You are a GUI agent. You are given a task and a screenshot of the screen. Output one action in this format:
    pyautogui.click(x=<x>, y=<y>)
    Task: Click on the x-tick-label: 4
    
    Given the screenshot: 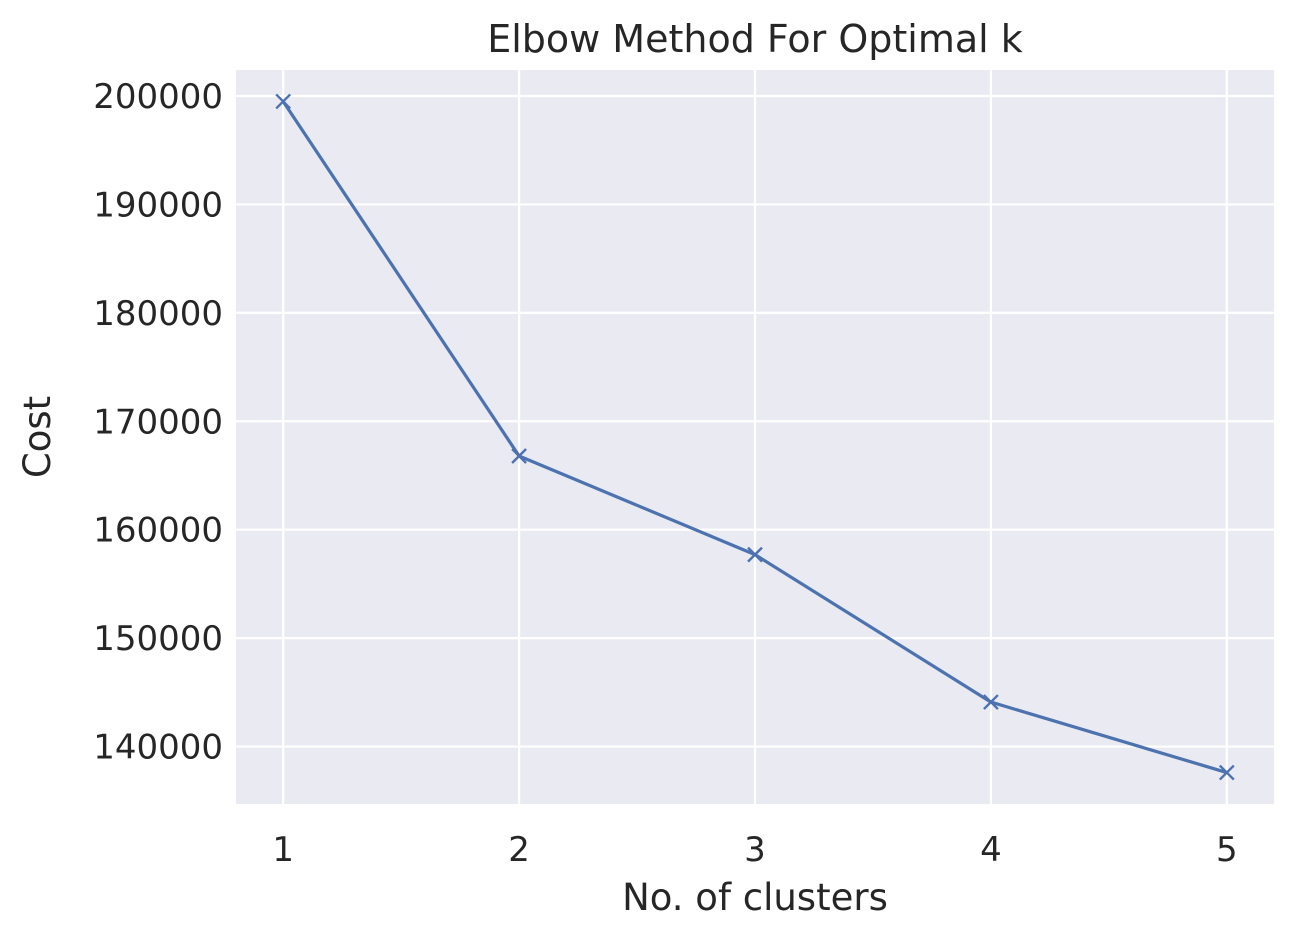 What is the action you would take?
    pyautogui.click(x=991, y=850)
    